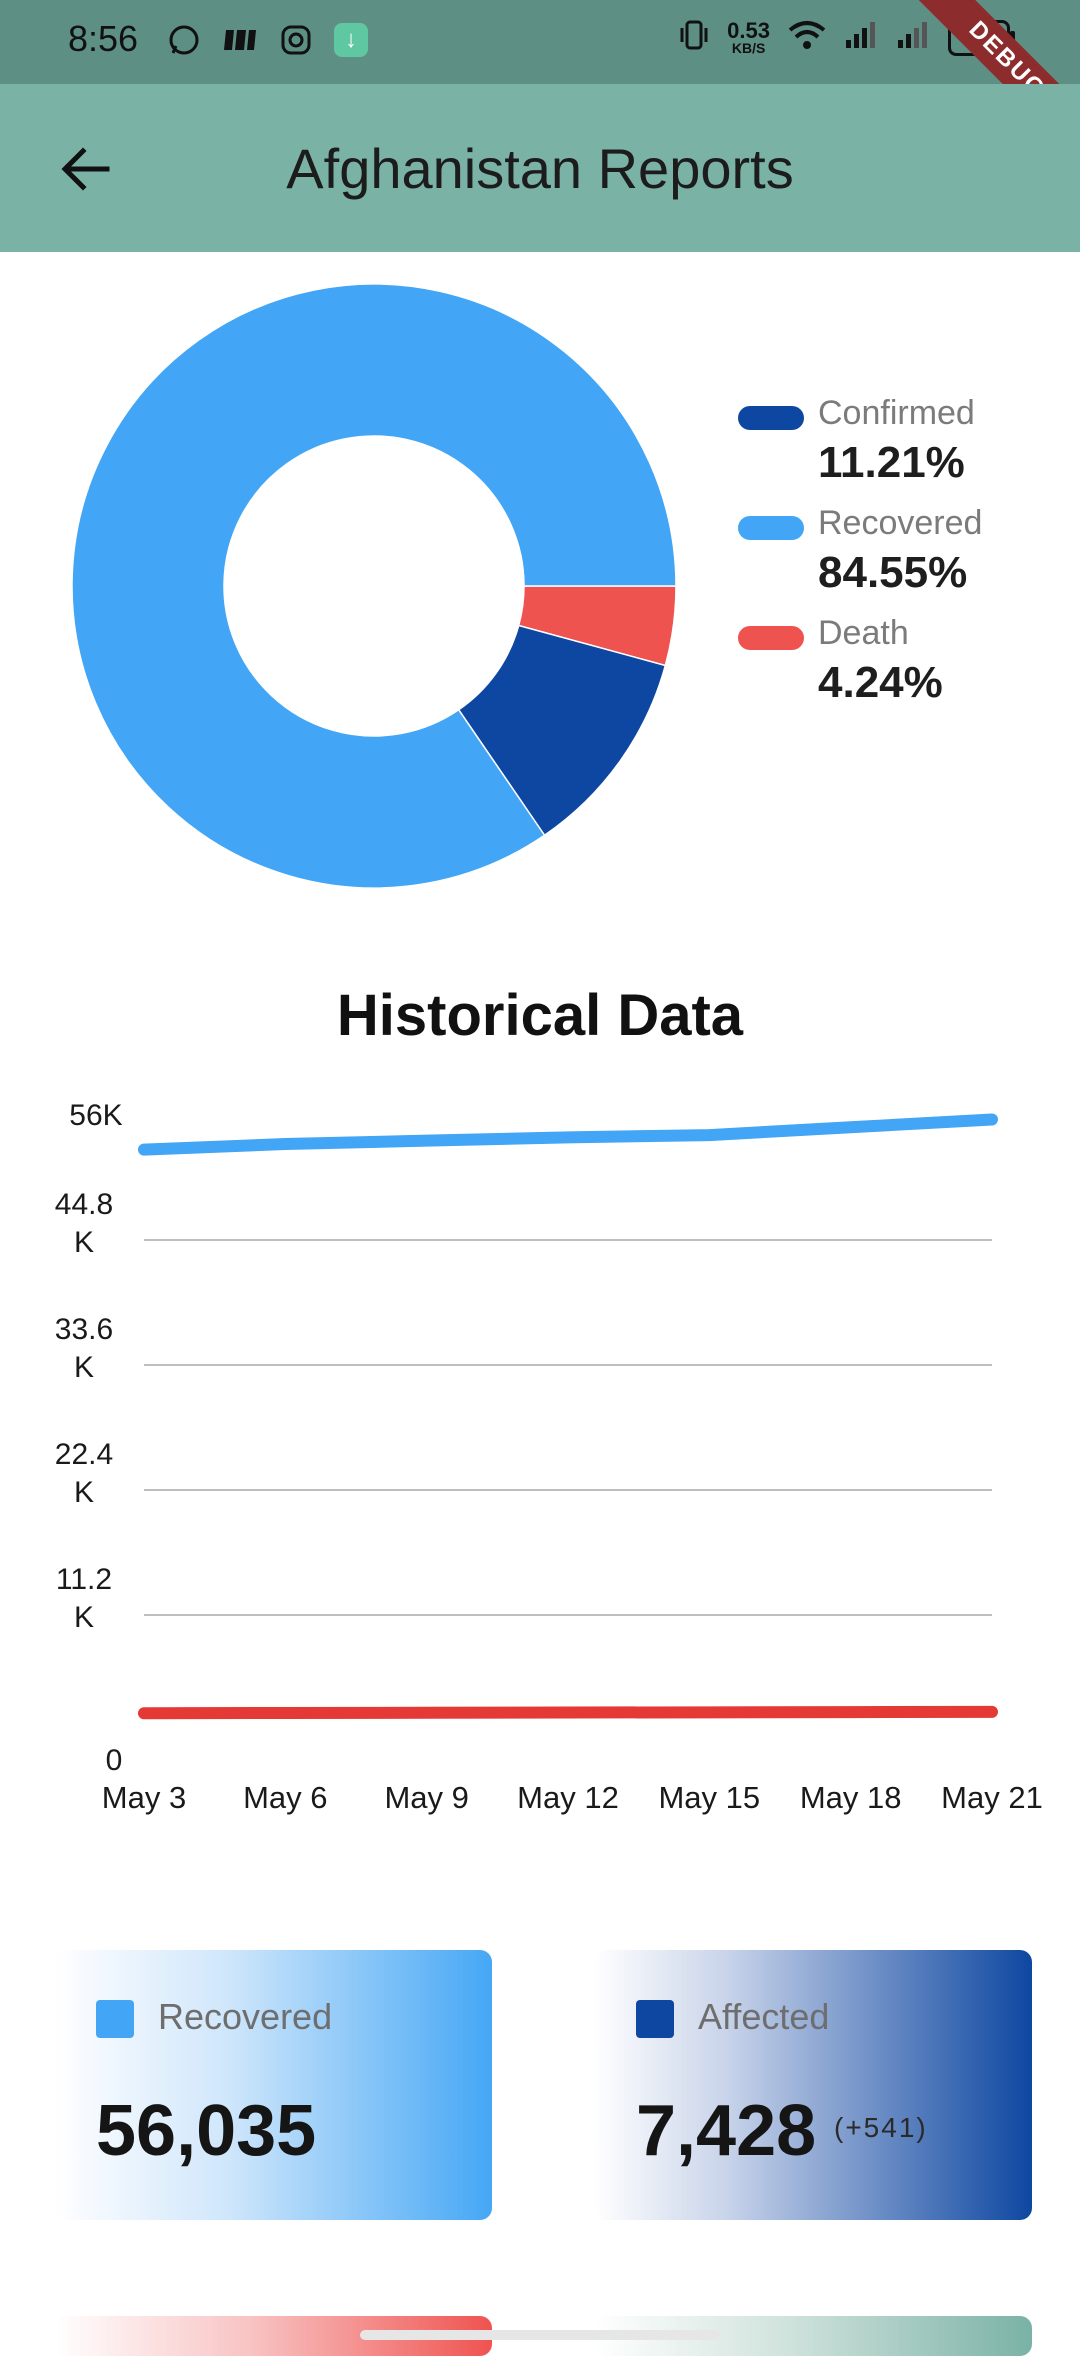  Describe the element at coordinates (893, 572) in the screenshot. I see `legend-value: 84.55%` at that location.